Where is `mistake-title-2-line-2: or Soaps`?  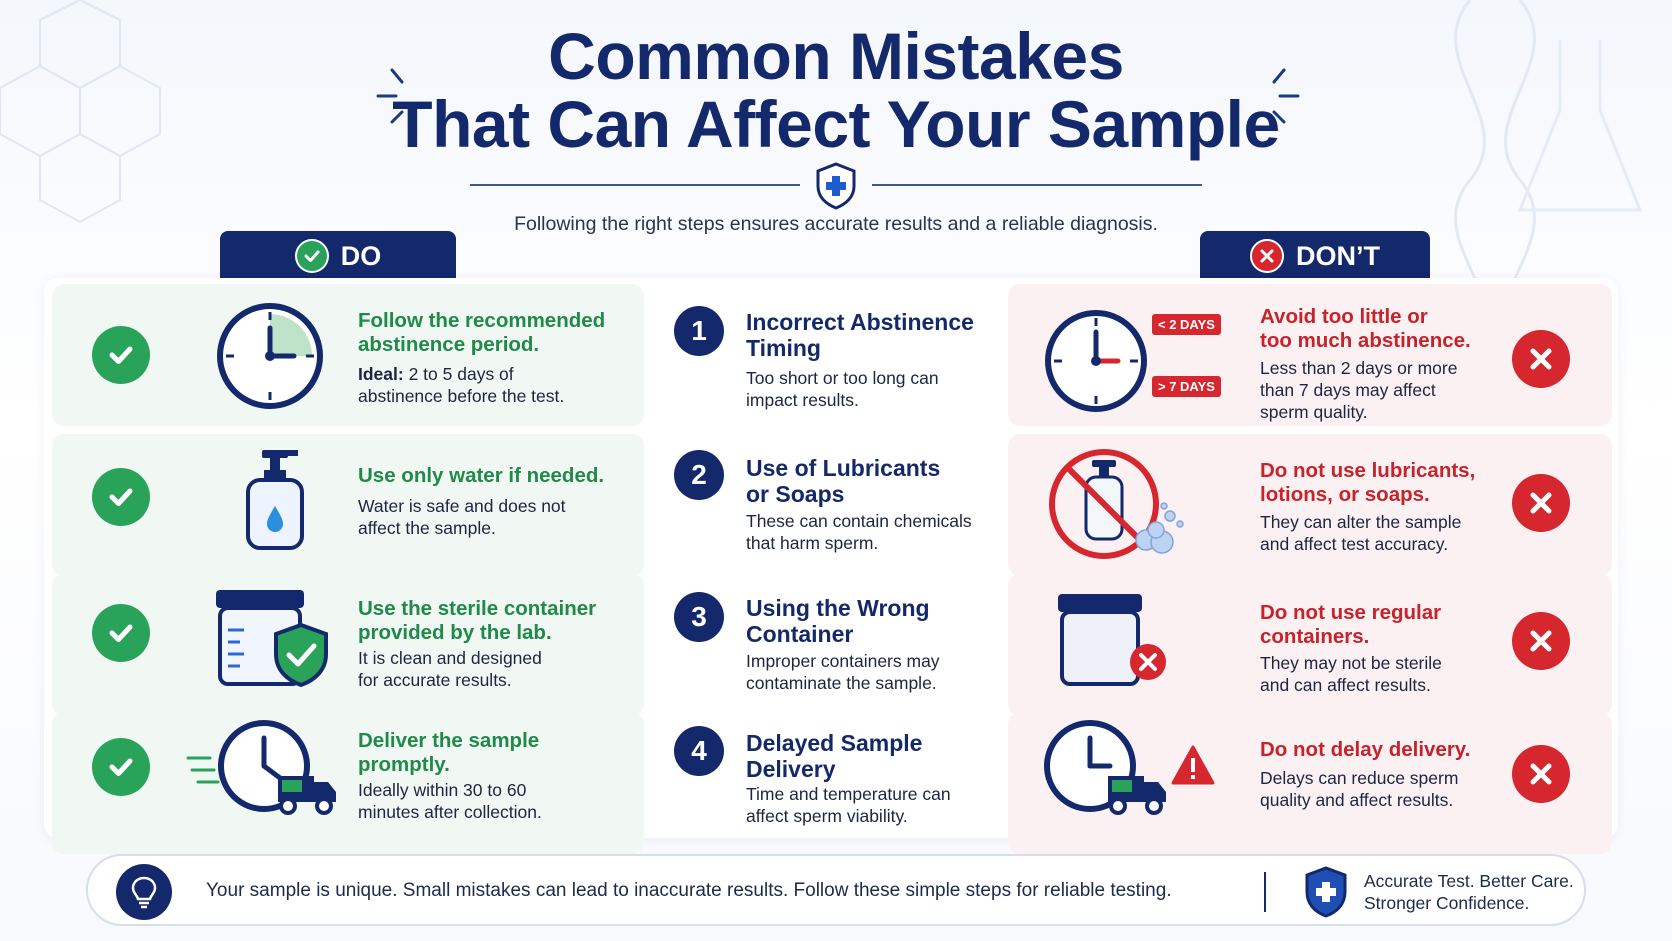 mistake-title-2-line-2: or Soaps is located at coordinates (795, 494).